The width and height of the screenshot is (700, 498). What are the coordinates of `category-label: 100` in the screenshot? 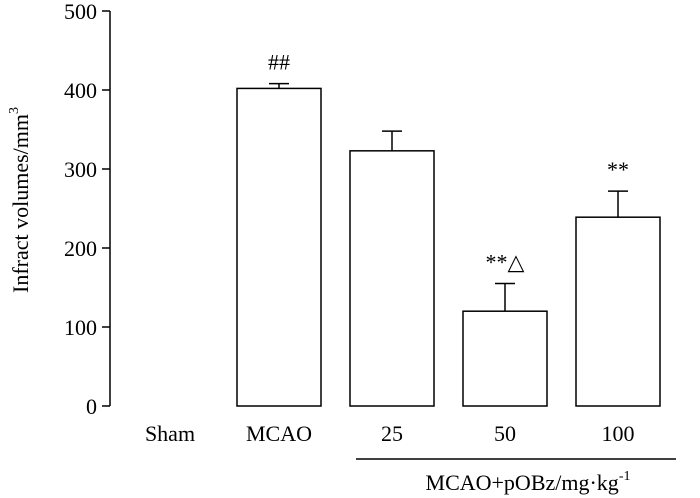 It's located at (618, 433).